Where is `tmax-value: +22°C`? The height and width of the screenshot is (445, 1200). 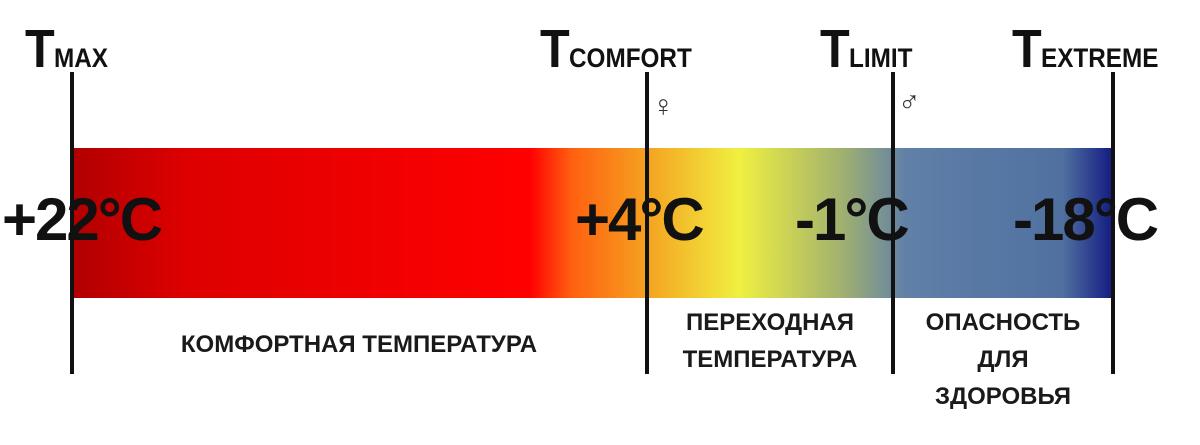
tmax-value: +22°C is located at coordinates (82, 219).